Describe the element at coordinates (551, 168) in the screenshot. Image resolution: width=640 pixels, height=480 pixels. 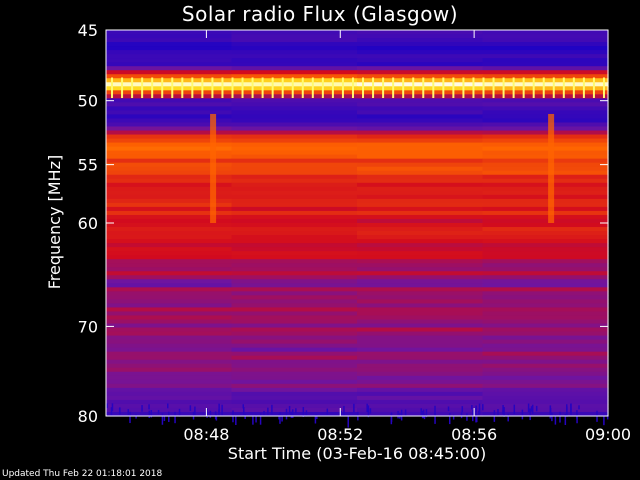
I see `burst-mark` at that location.